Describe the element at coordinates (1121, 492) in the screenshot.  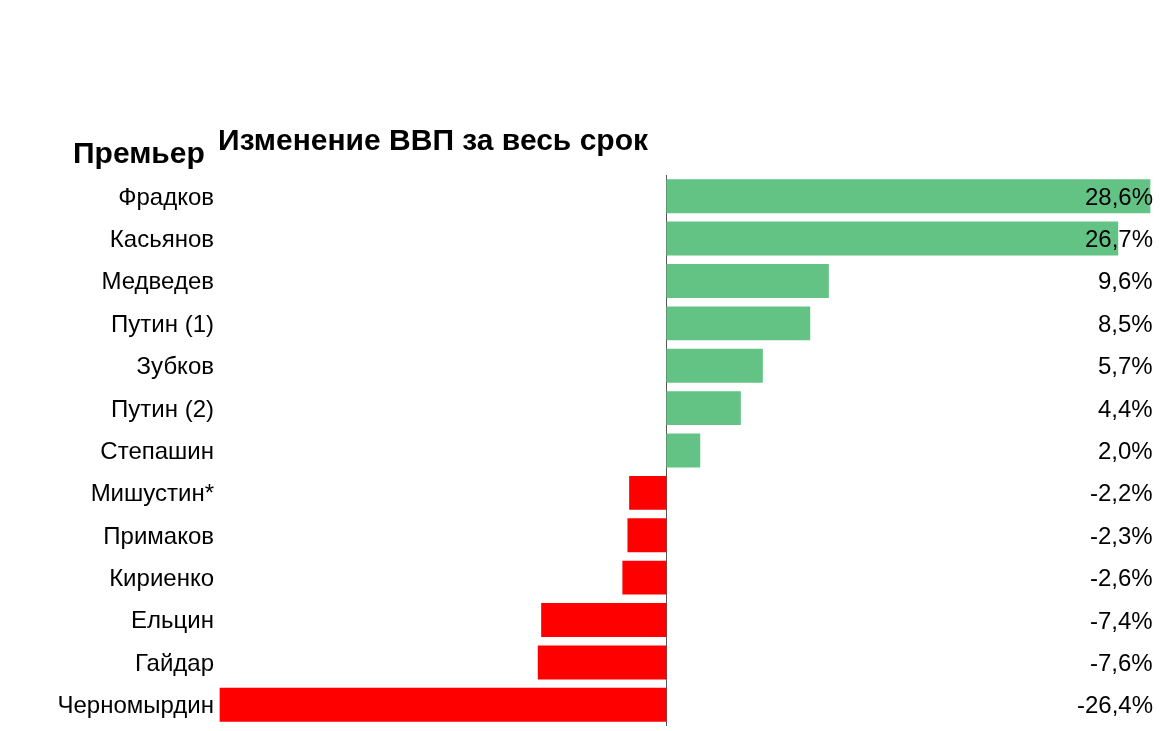
I see `data-label: -2,2%` at that location.